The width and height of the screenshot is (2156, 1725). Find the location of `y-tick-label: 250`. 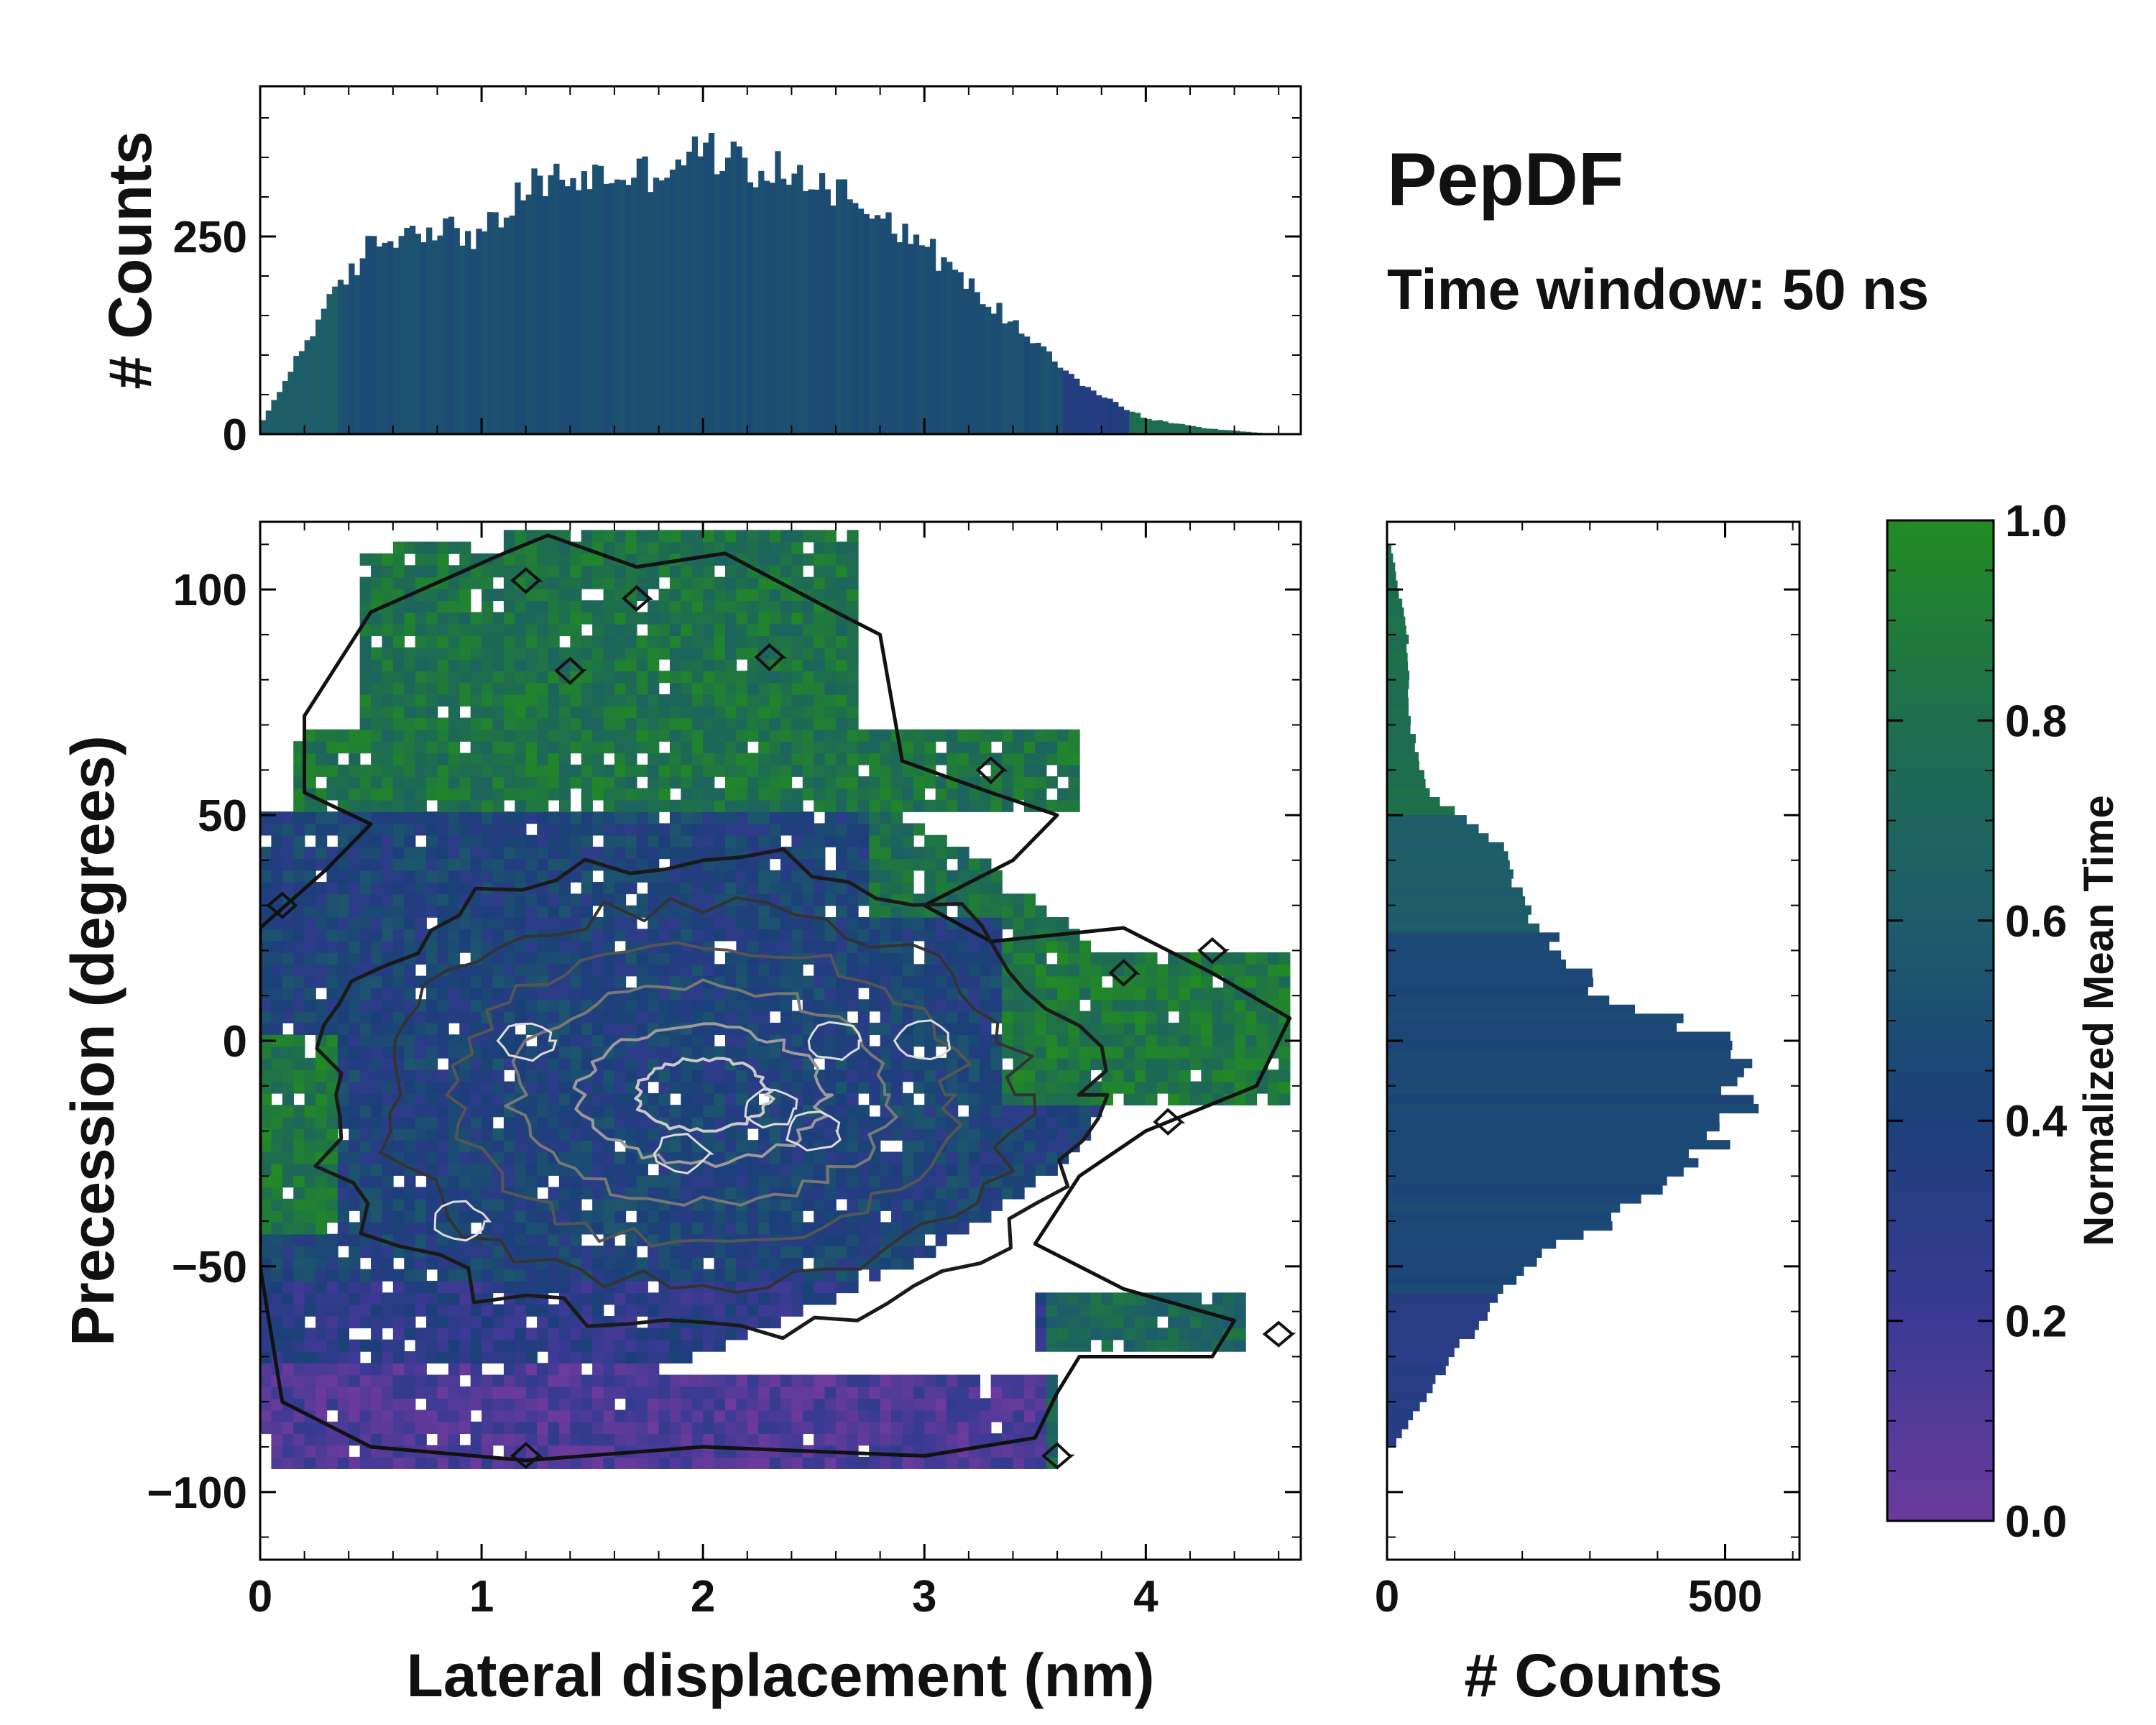

y-tick-label: 250 is located at coordinates (210, 237).